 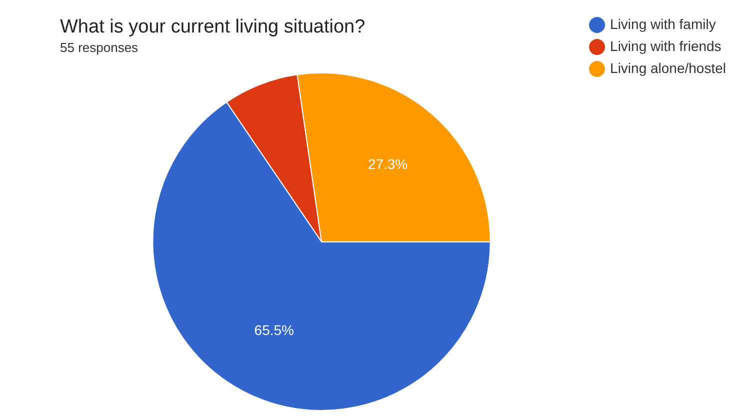 I want to click on chart-title: What is your current living situation?, so click(x=213, y=27).